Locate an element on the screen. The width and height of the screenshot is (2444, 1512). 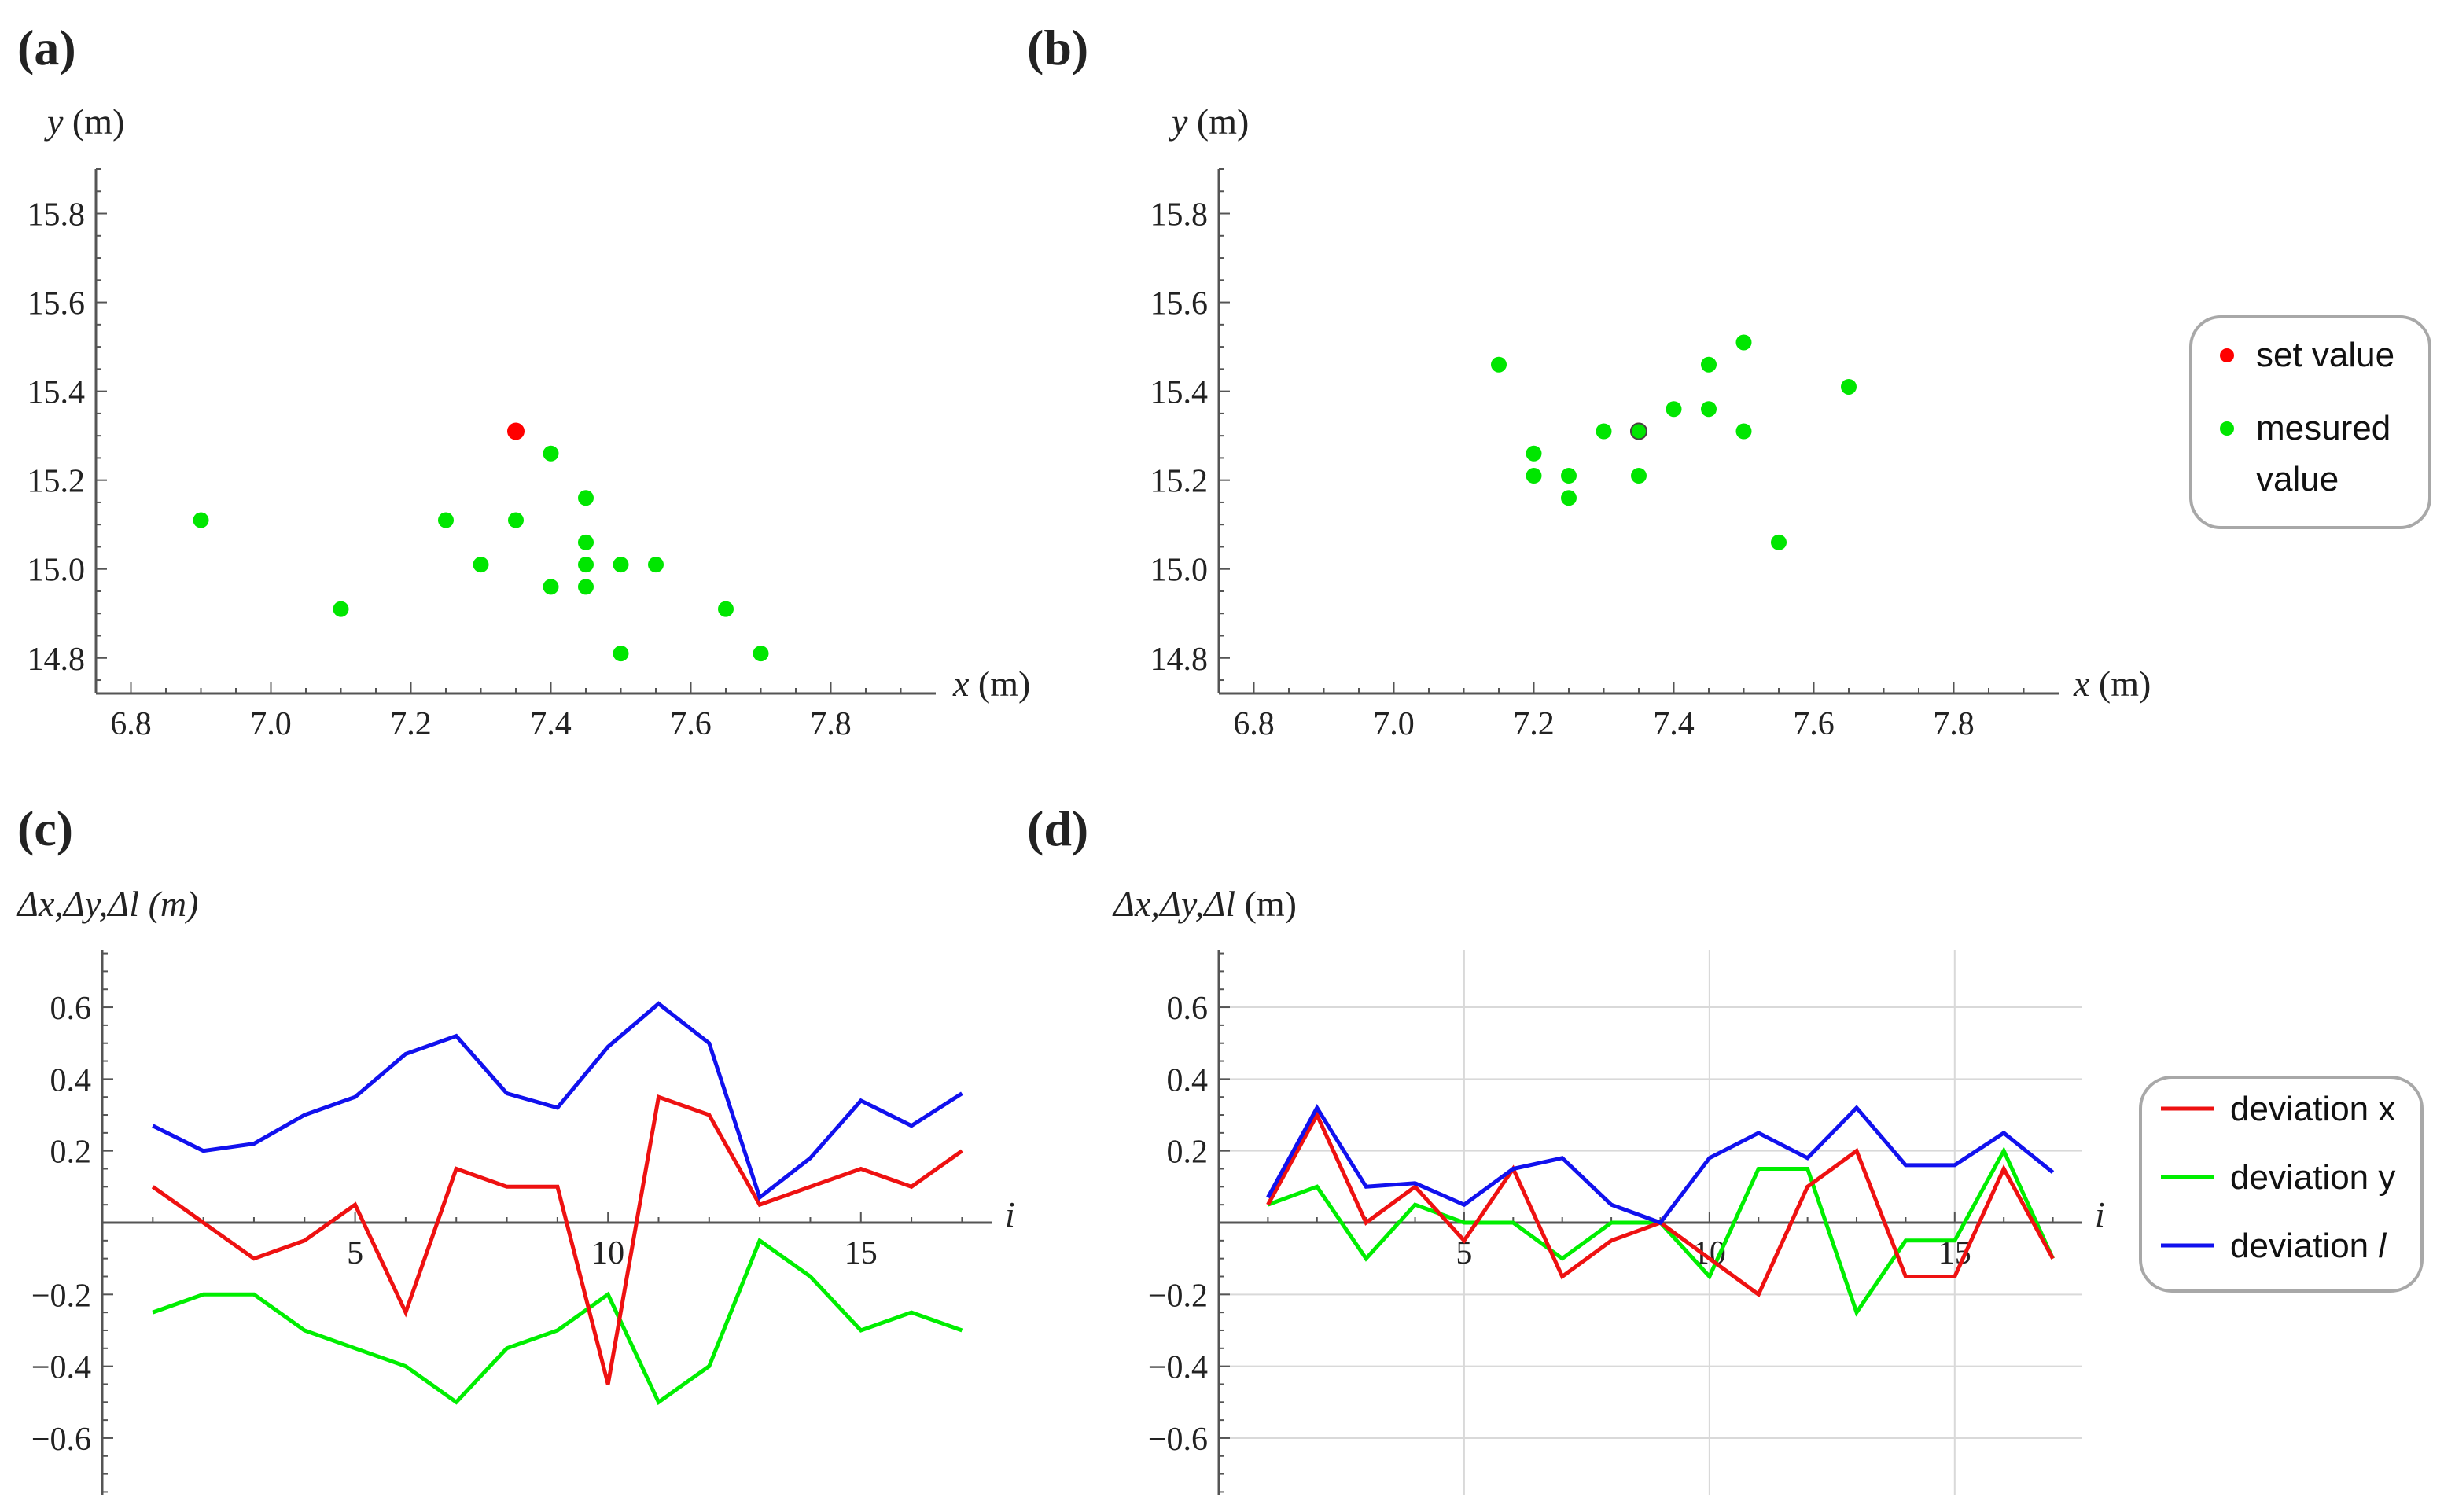
legend-set-value-label: set value is located at coordinates (2325, 355).